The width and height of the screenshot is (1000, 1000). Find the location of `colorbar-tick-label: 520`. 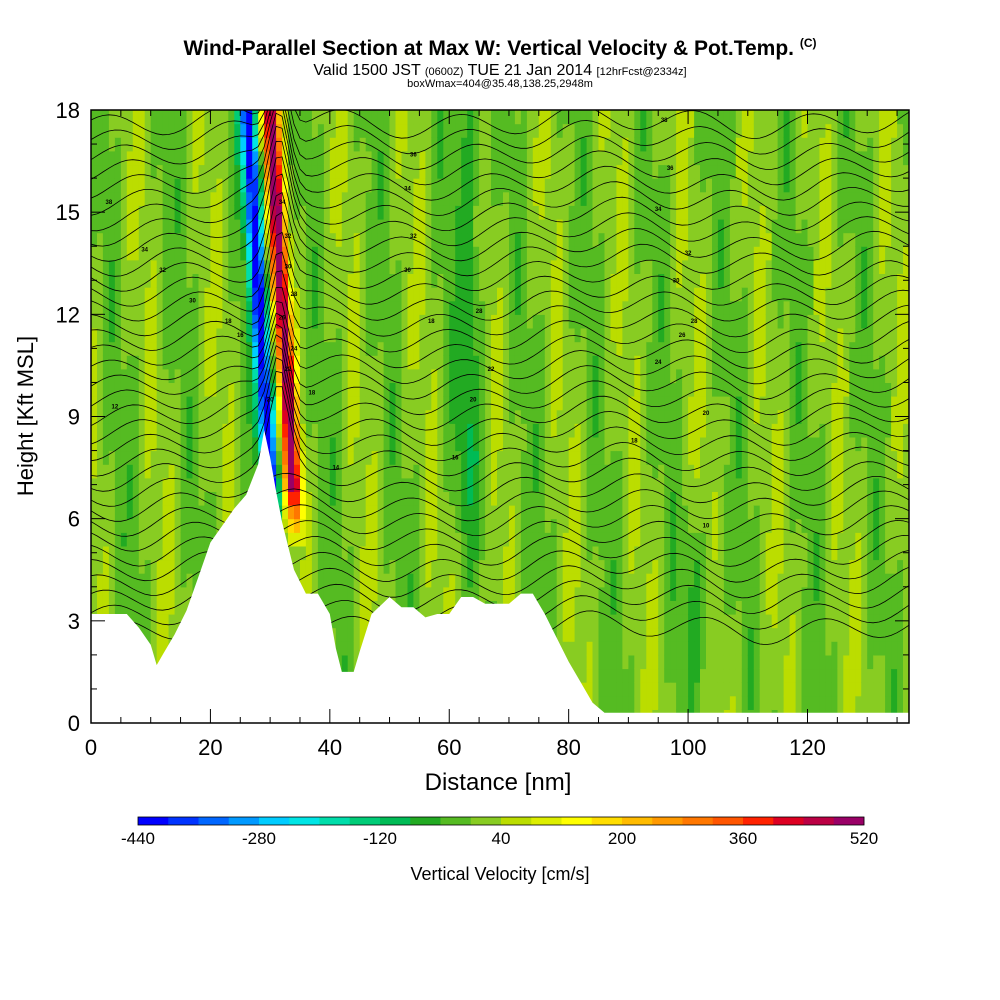

colorbar-tick-label: 520 is located at coordinates (864, 838).